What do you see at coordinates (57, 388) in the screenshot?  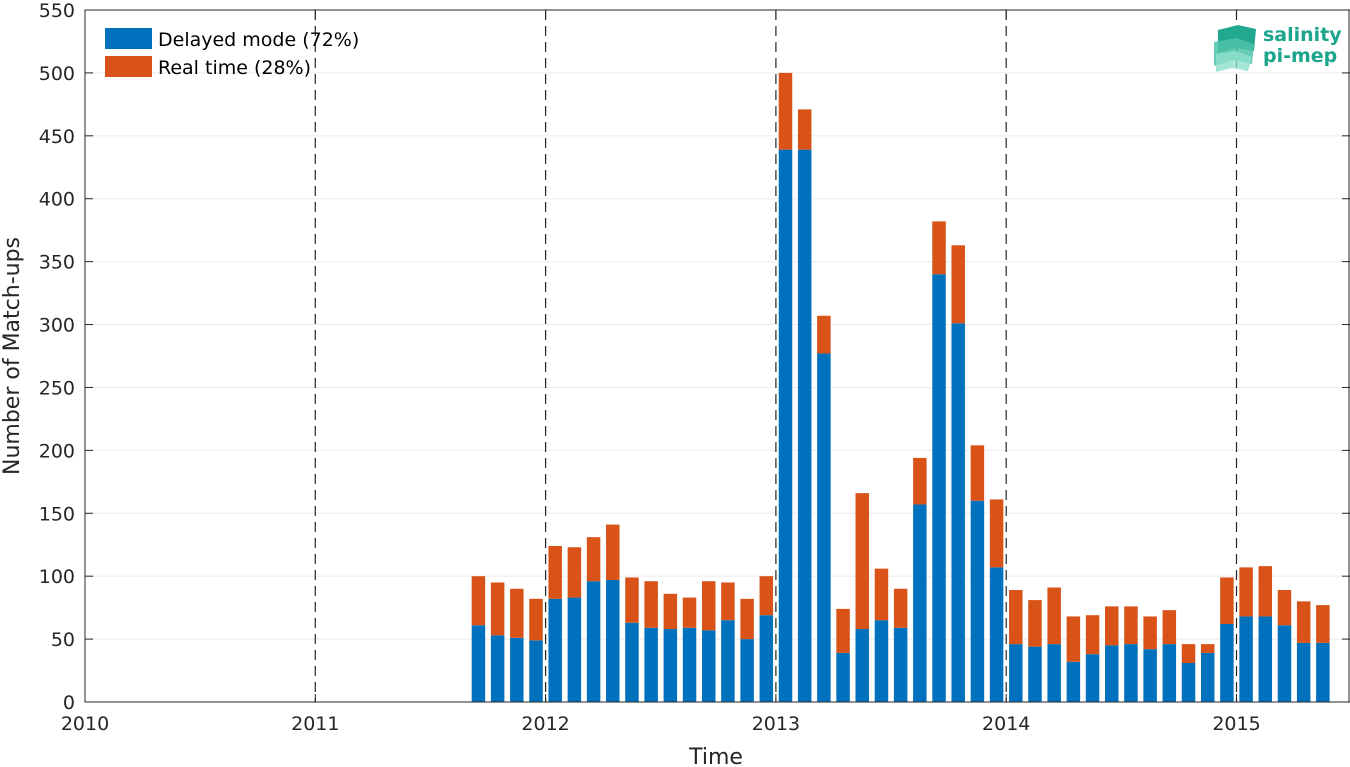 I see `y-tick-label: 250` at bounding box center [57, 388].